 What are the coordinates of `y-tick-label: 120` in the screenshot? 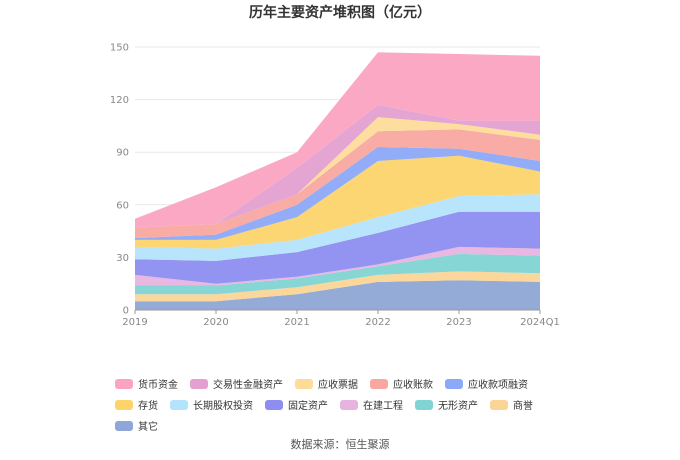 It's located at (119, 100).